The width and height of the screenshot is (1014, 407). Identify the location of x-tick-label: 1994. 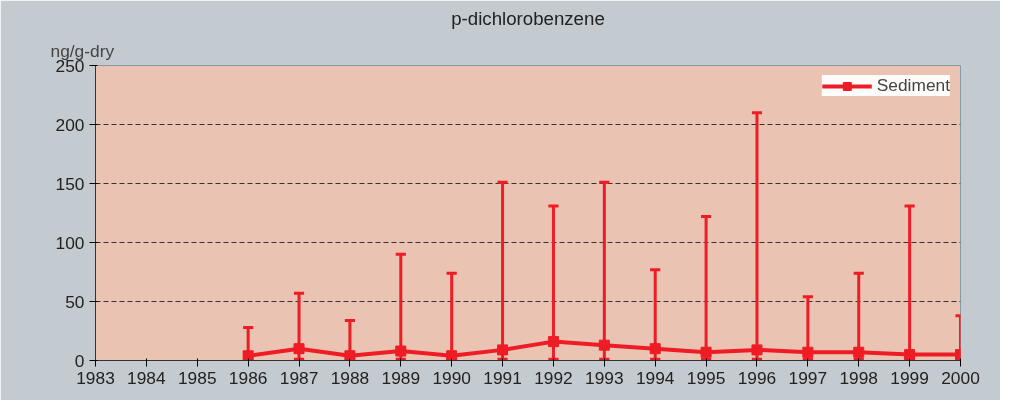
(655, 377).